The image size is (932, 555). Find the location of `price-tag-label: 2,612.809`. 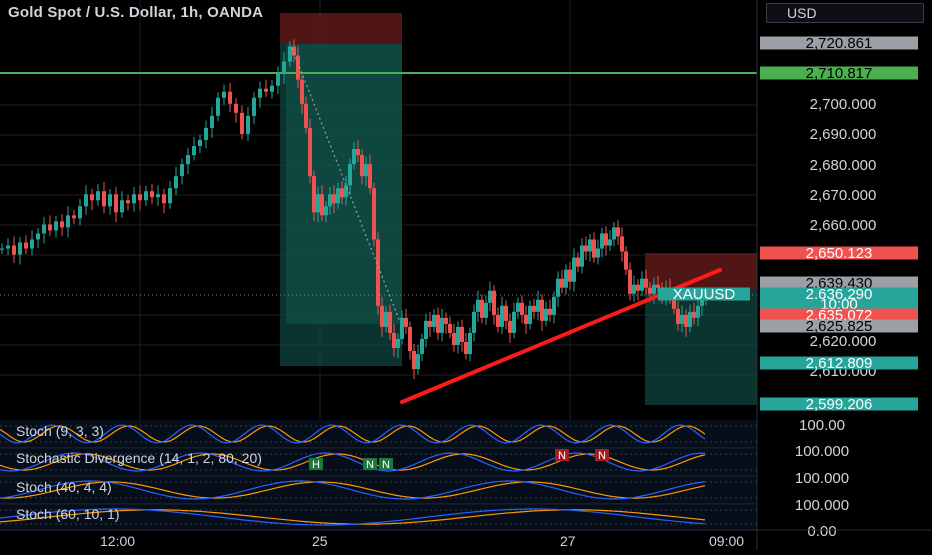

price-tag-label: 2,612.809 is located at coordinates (839, 363).